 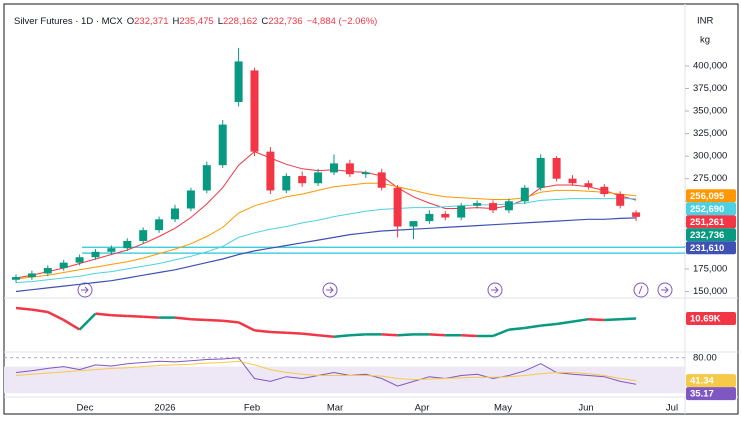 I want to click on price-label: 35.17, so click(x=702, y=394).